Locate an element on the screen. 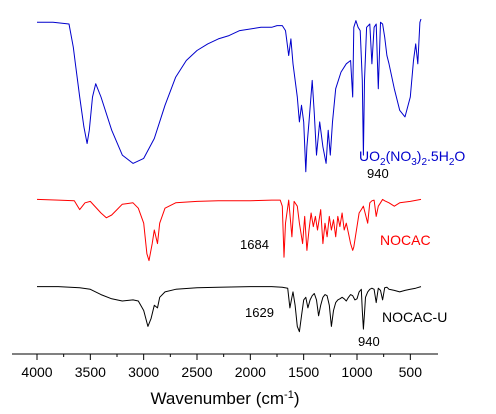  series-label-uranyl: UO2(NO3)2.5H2O is located at coordinates (412, 158).